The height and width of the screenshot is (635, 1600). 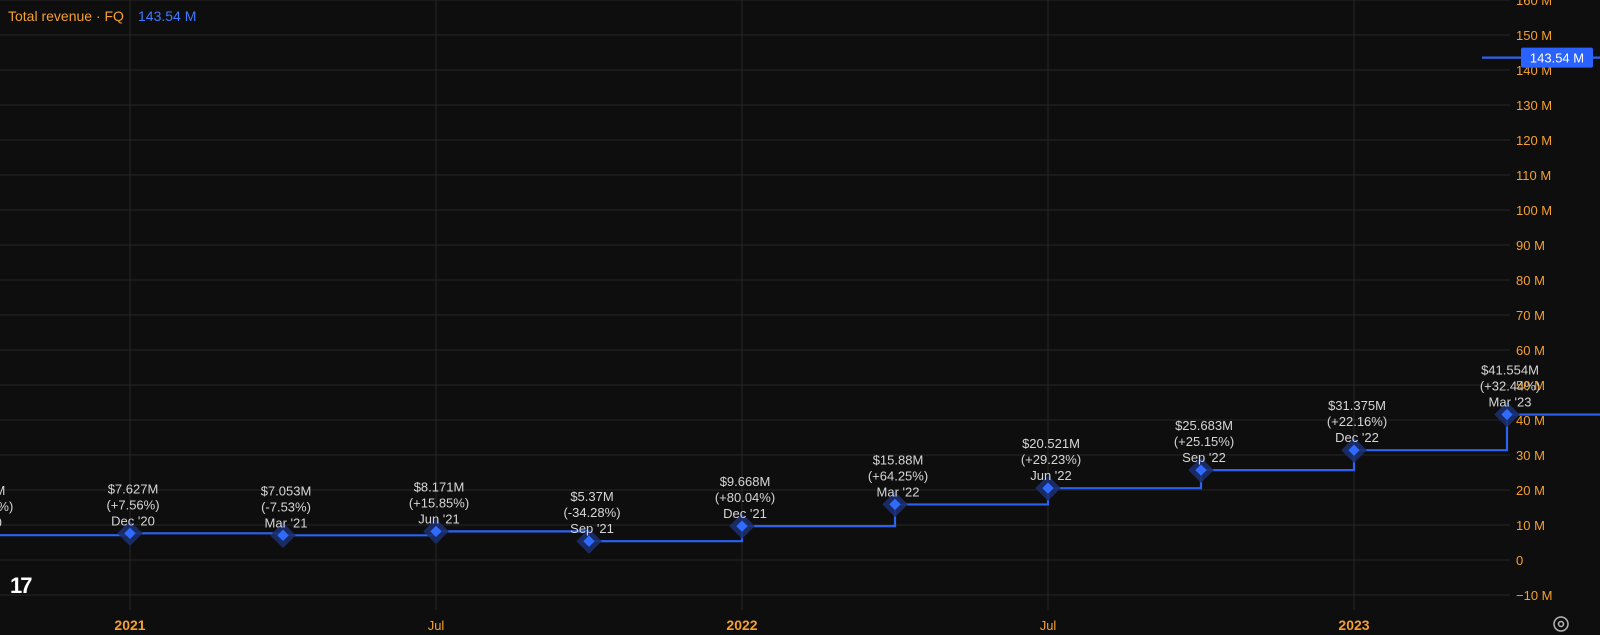 I want to click on logo: 17, so click(x=22, y=585).